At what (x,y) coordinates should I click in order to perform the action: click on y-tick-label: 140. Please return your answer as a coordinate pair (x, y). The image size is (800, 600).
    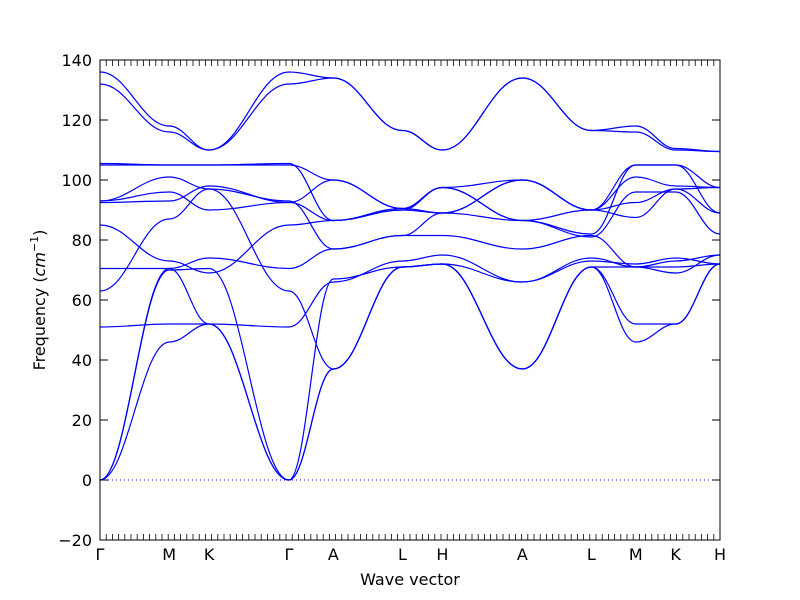
    Looking at the image, I should click on (76, 60).